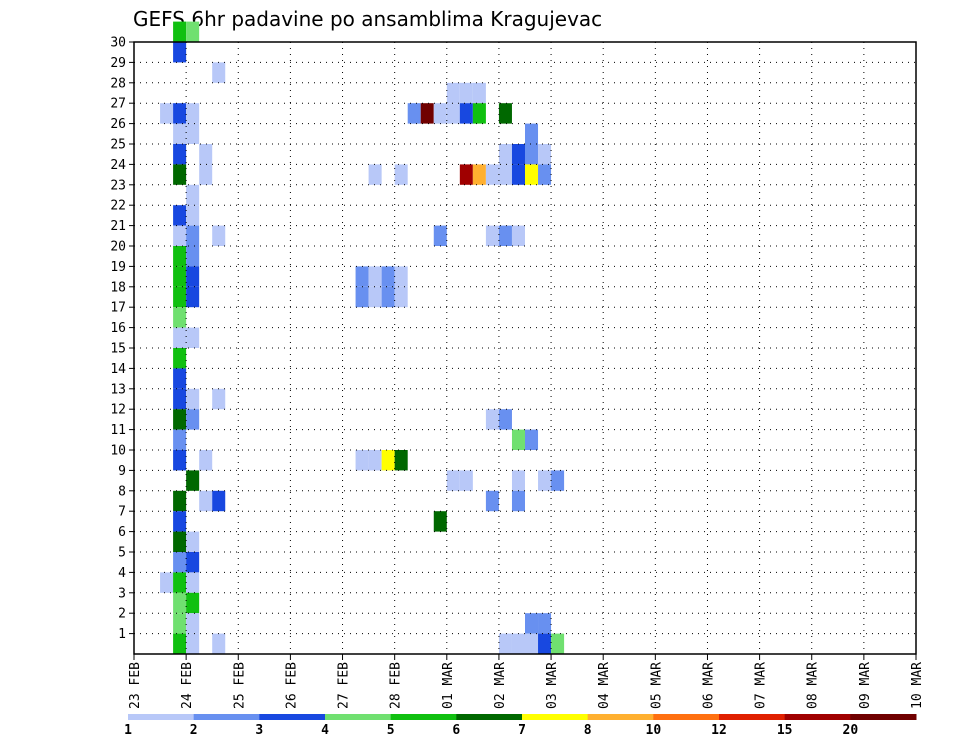  I want to click on y-tick-label: 12, so click(118, 410).